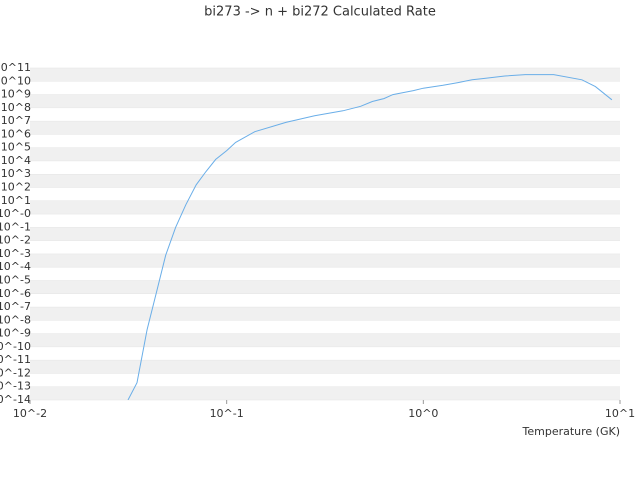  What do you see at coordinates (30, 413) in the screenshot?
I see `x-tick-label: 10^-2` at bounding box center [30, 413].